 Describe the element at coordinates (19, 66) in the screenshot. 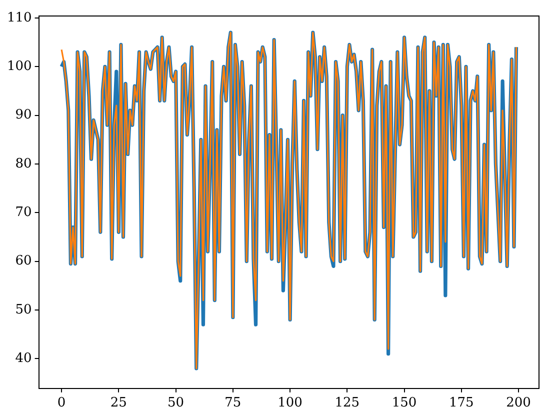

I see `y-tick-label: 100` at that location.